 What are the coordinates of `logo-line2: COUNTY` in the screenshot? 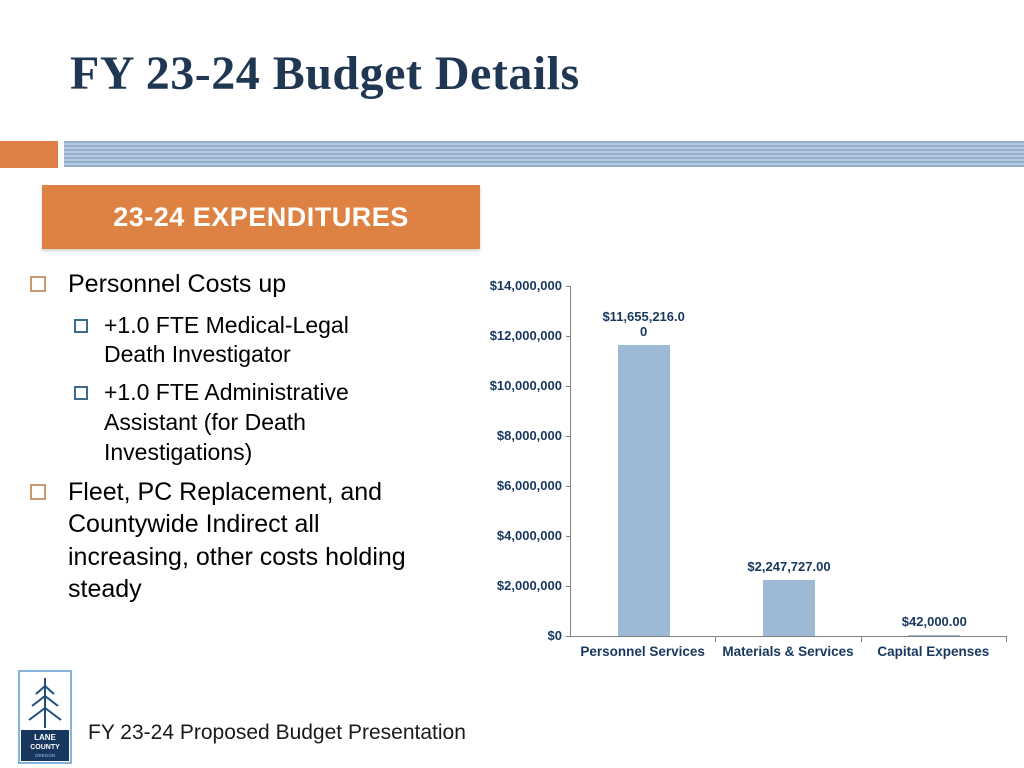 It's located at (45, 747).